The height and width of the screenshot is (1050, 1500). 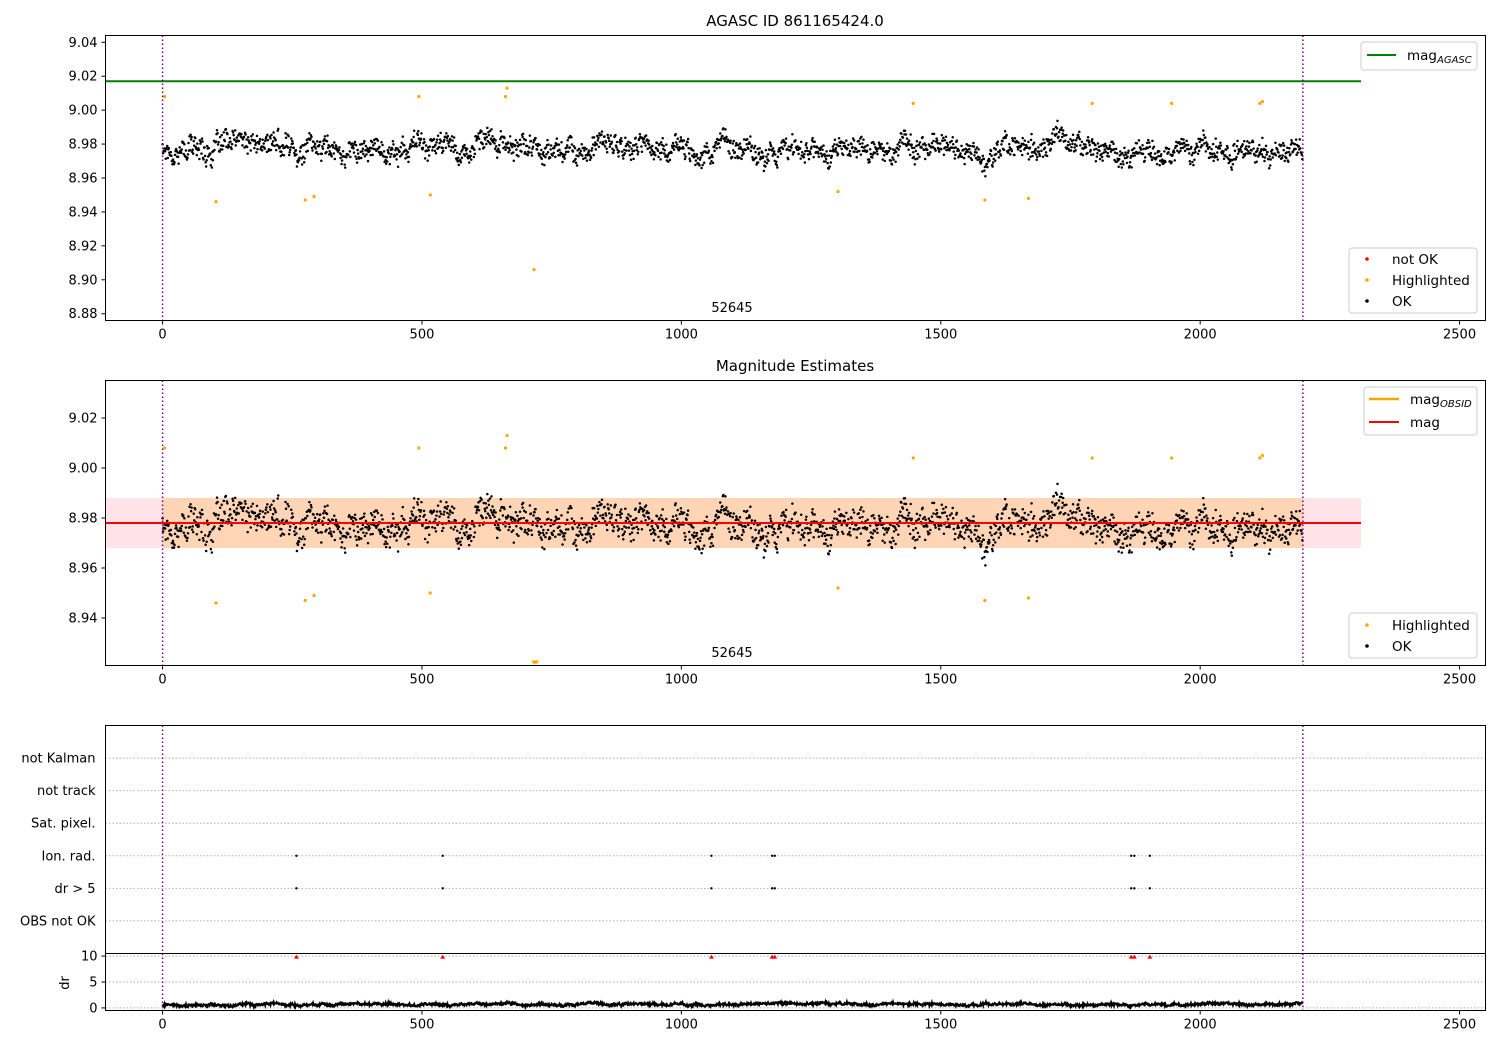 What do you see at coordinates (795, 982) in the screenshot?
I see `dr-gridlines` at bounding box center [795, 982].